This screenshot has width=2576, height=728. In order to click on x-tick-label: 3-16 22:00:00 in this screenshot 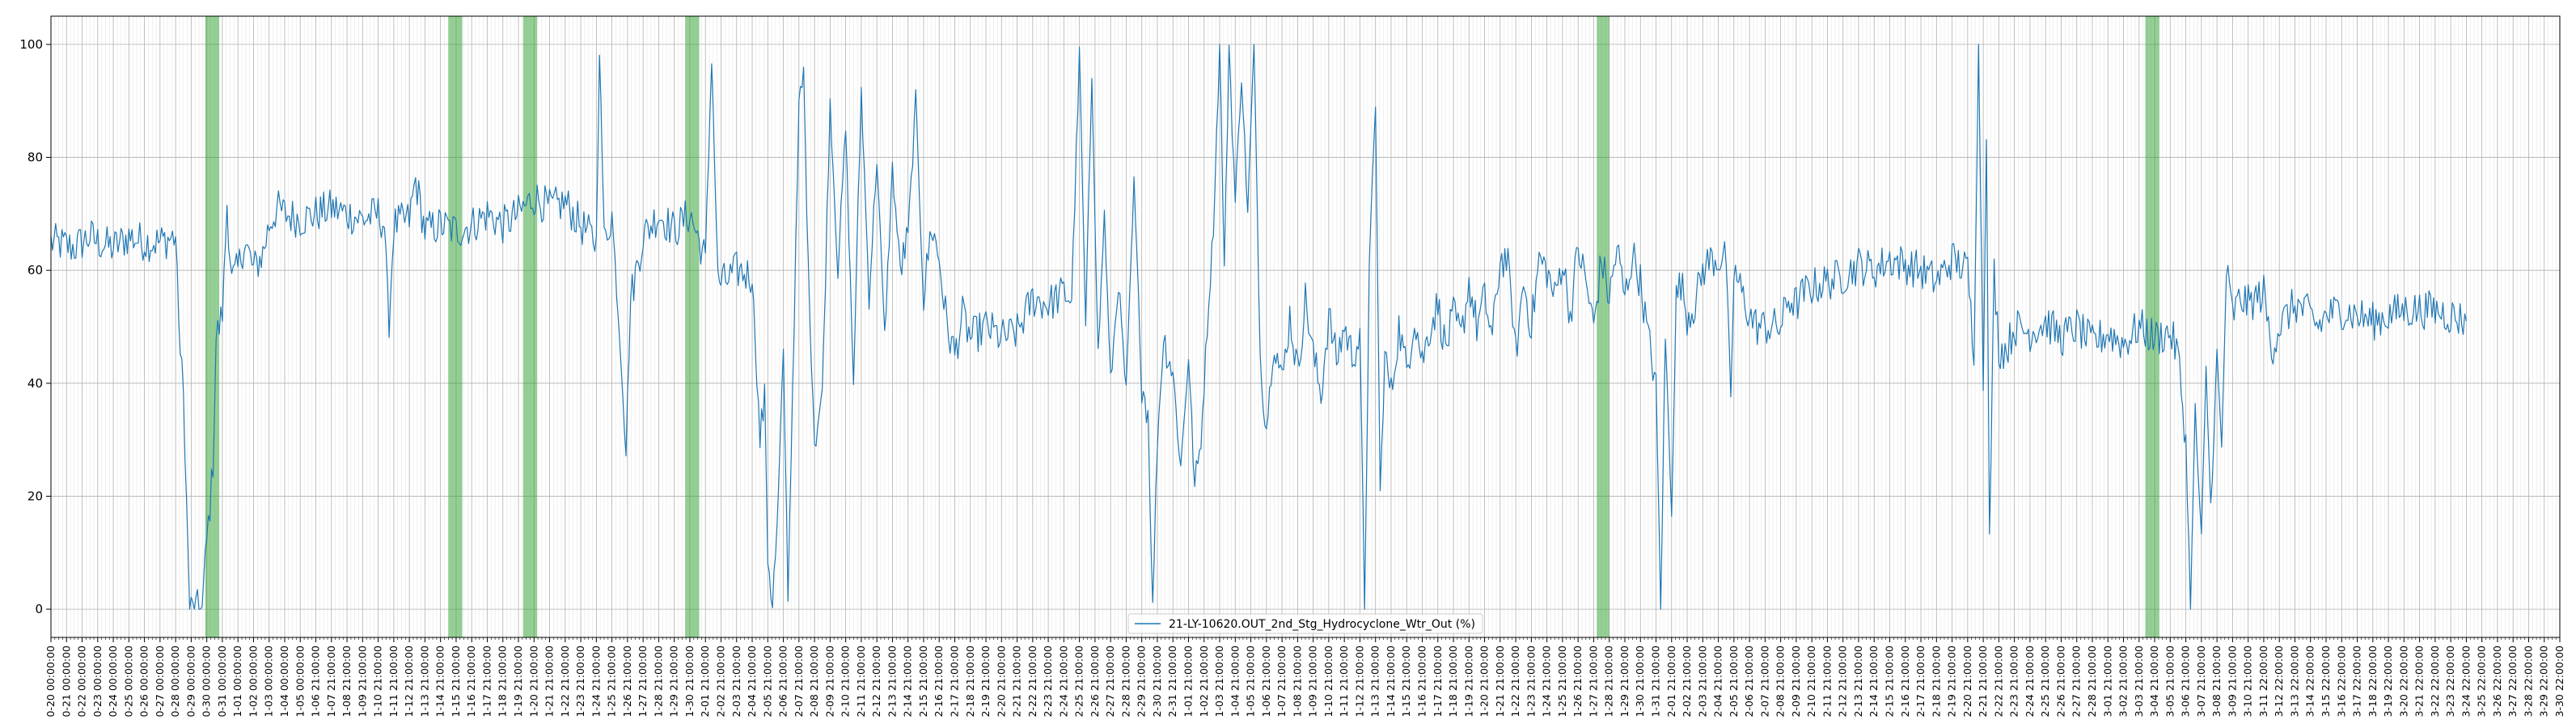, I will do `click(2341, 681)`.